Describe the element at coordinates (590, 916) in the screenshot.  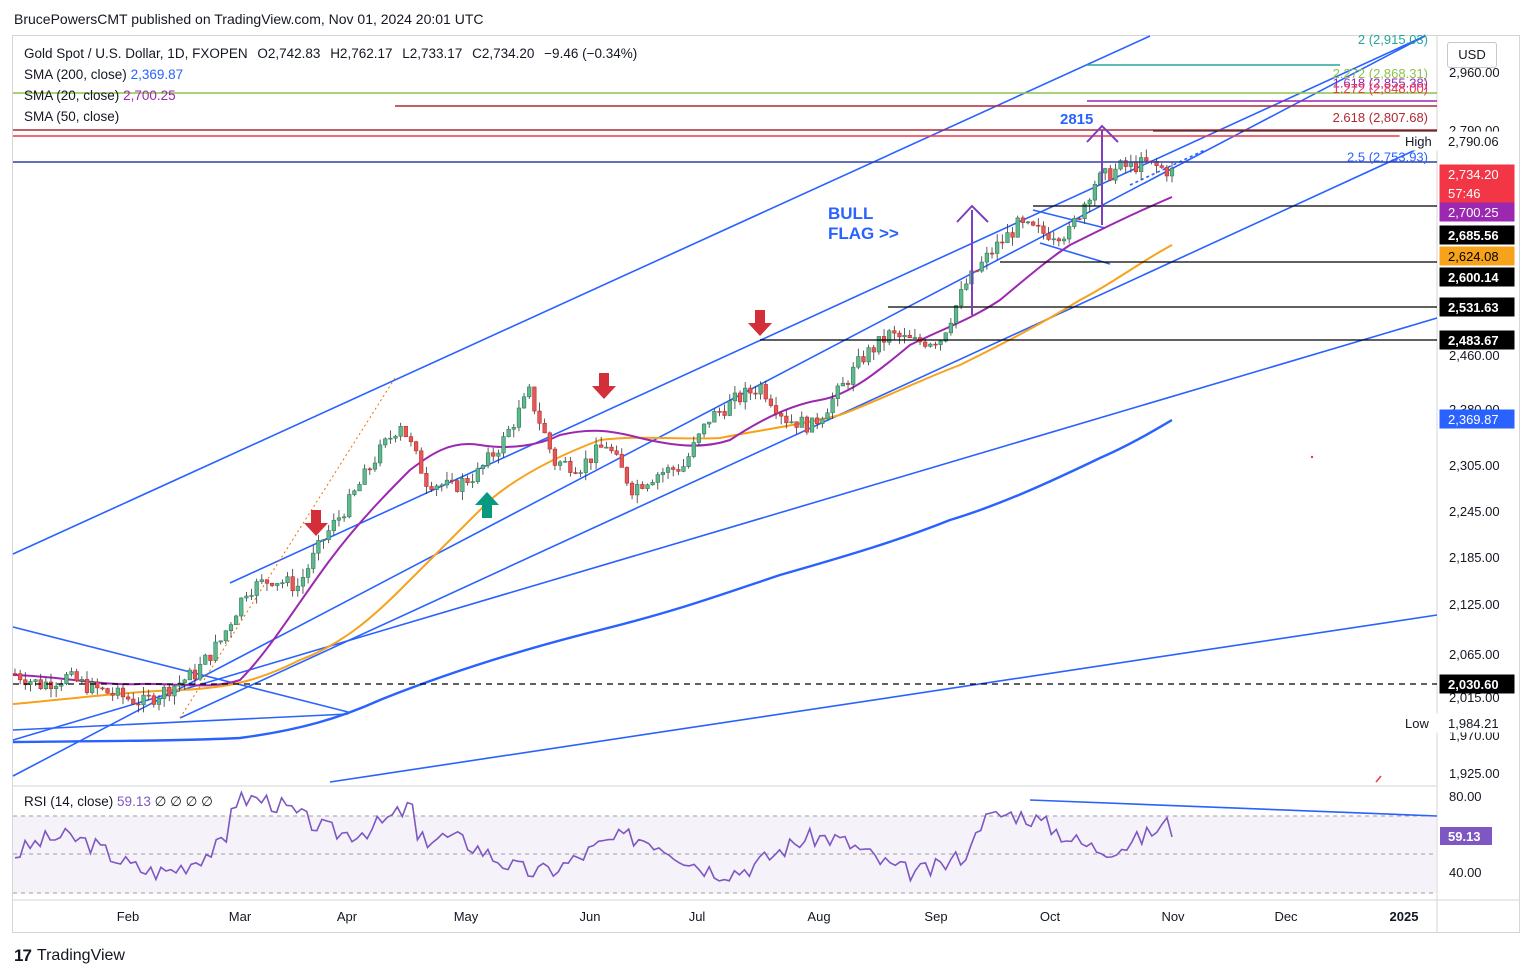
I see `time-tick: Jun` at that location.